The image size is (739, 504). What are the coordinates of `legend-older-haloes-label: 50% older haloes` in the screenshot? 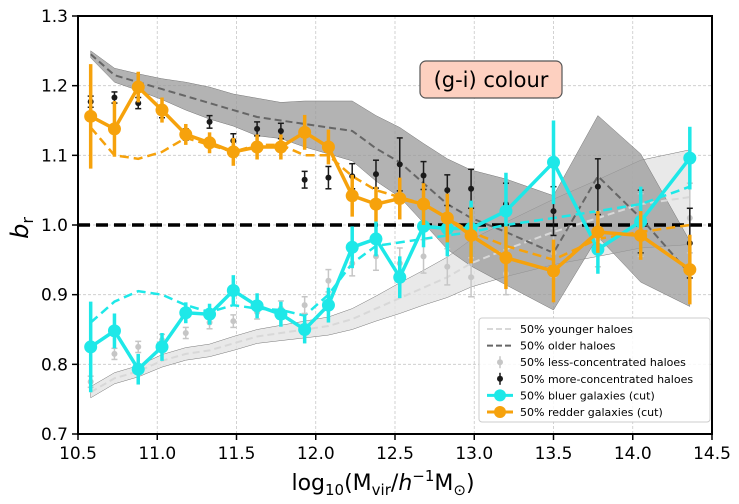 It's located at (568, 346).